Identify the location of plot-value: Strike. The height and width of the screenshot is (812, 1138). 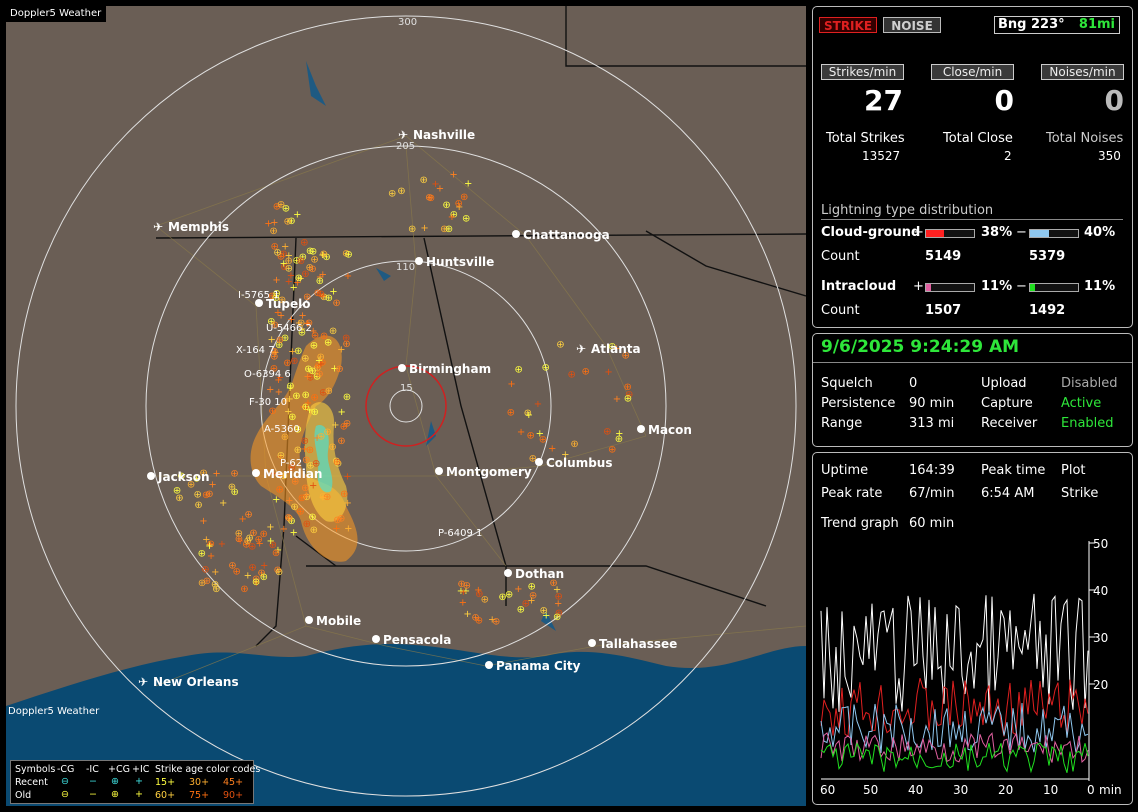
(1080, 493).